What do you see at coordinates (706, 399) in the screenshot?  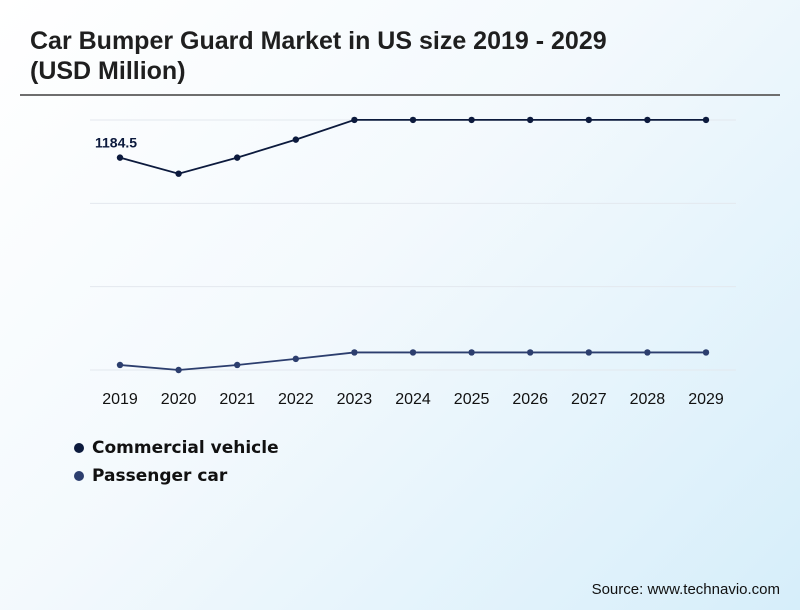 I see `x-tick-label: 2029` at bounding box center [706, 399].